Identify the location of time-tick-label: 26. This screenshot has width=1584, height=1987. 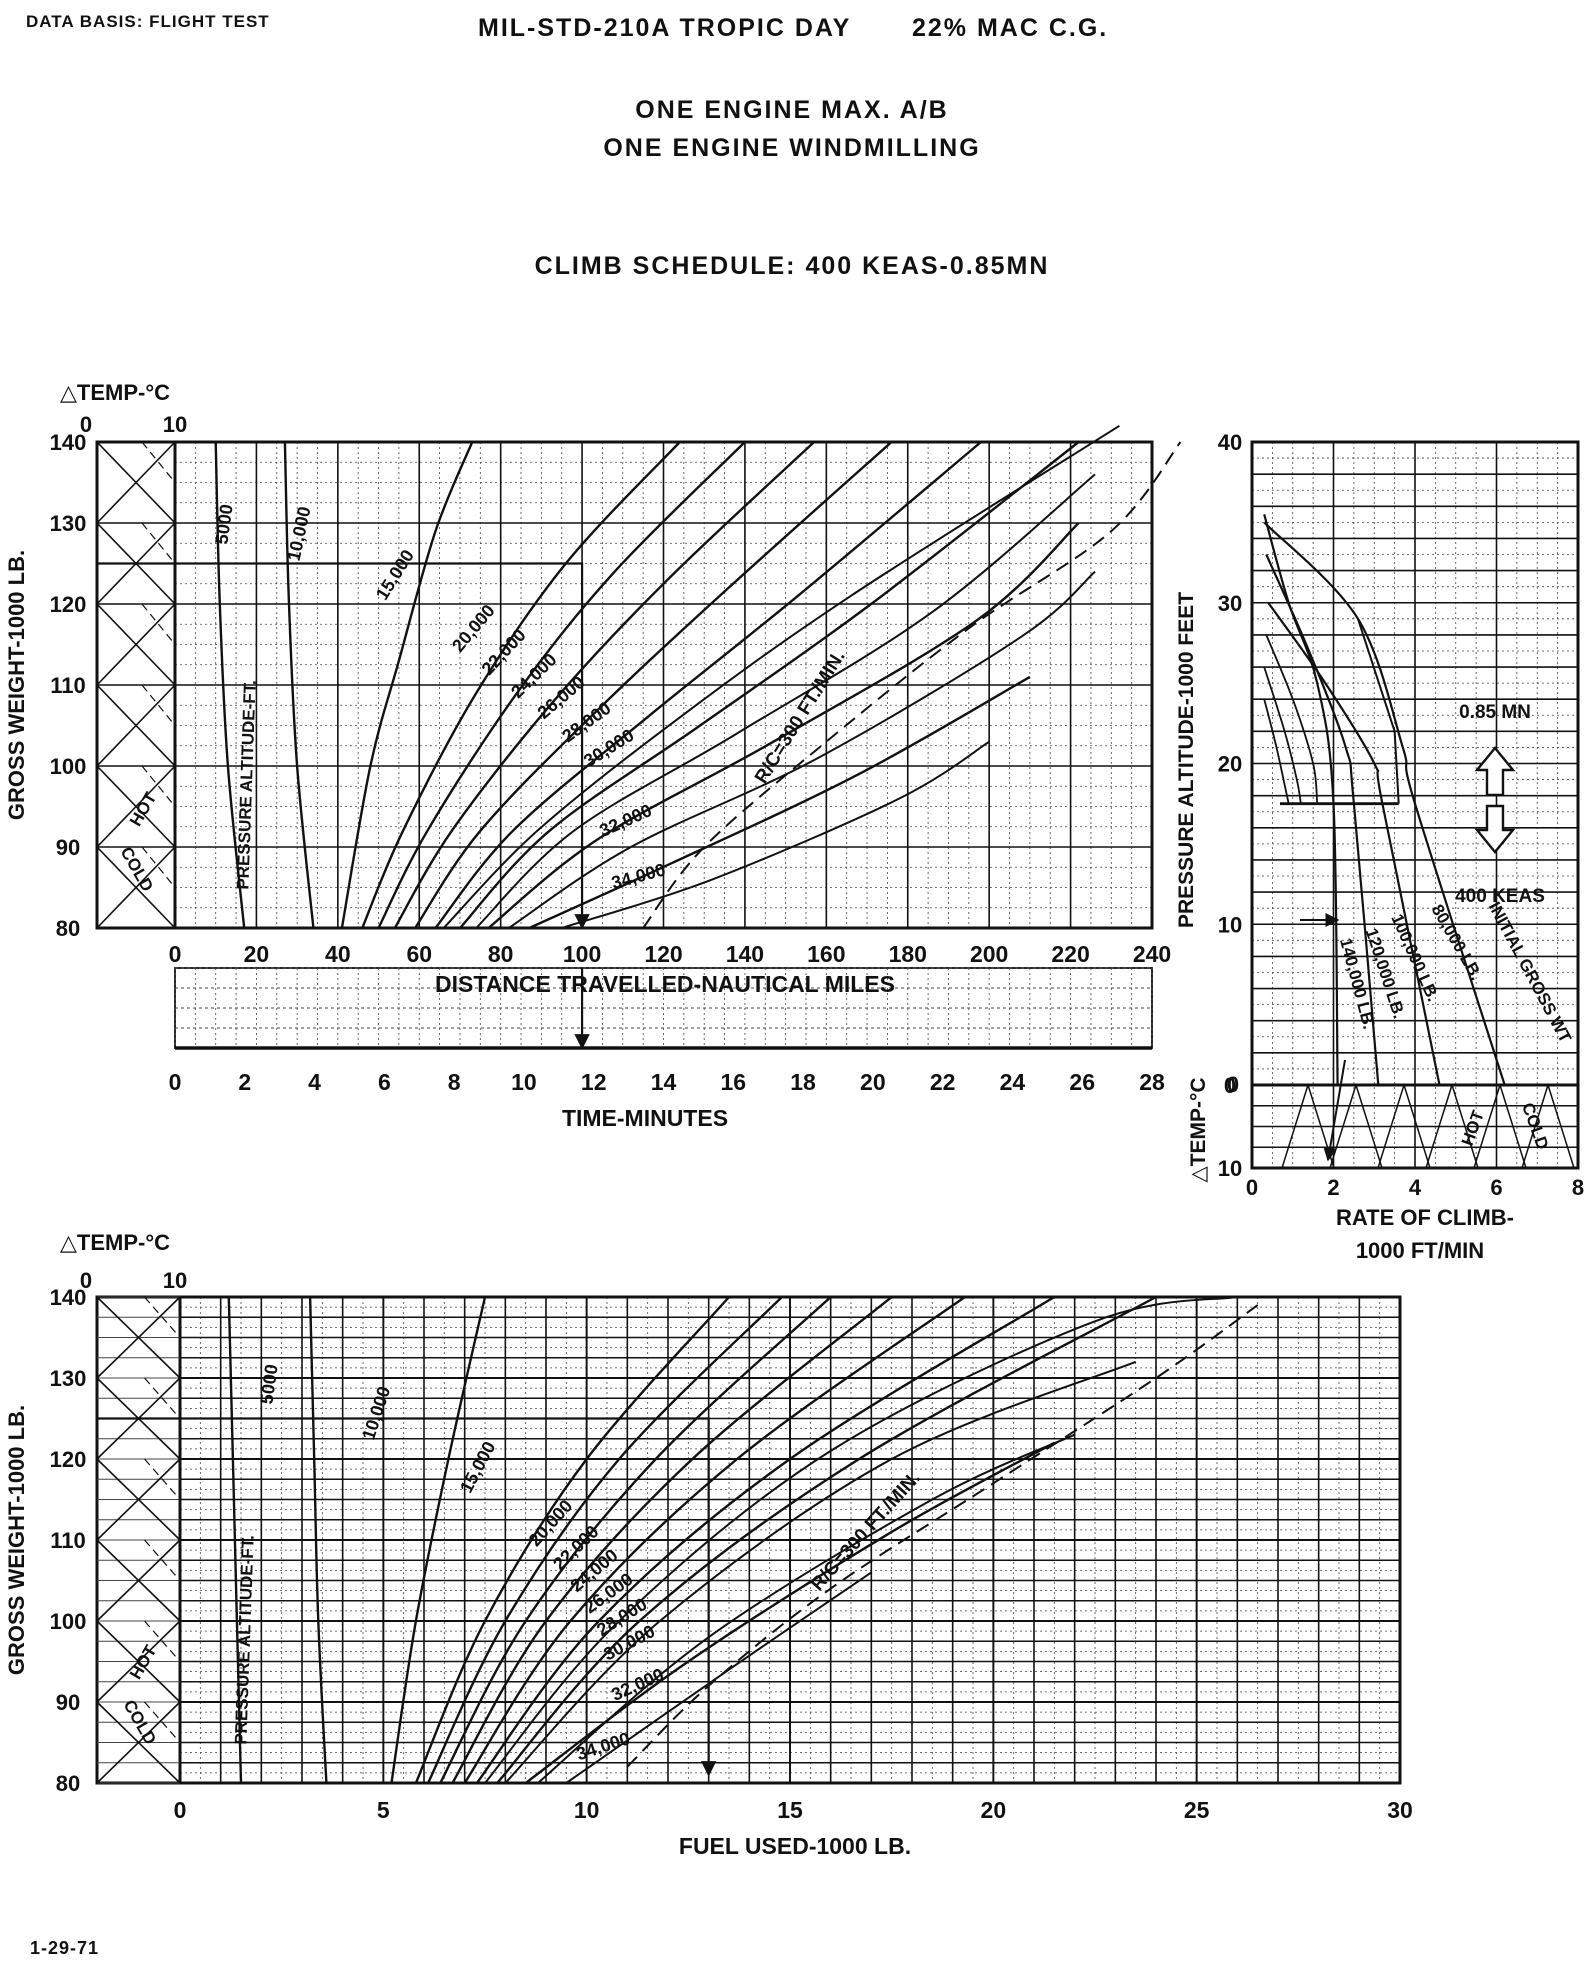
(1082, 1082).